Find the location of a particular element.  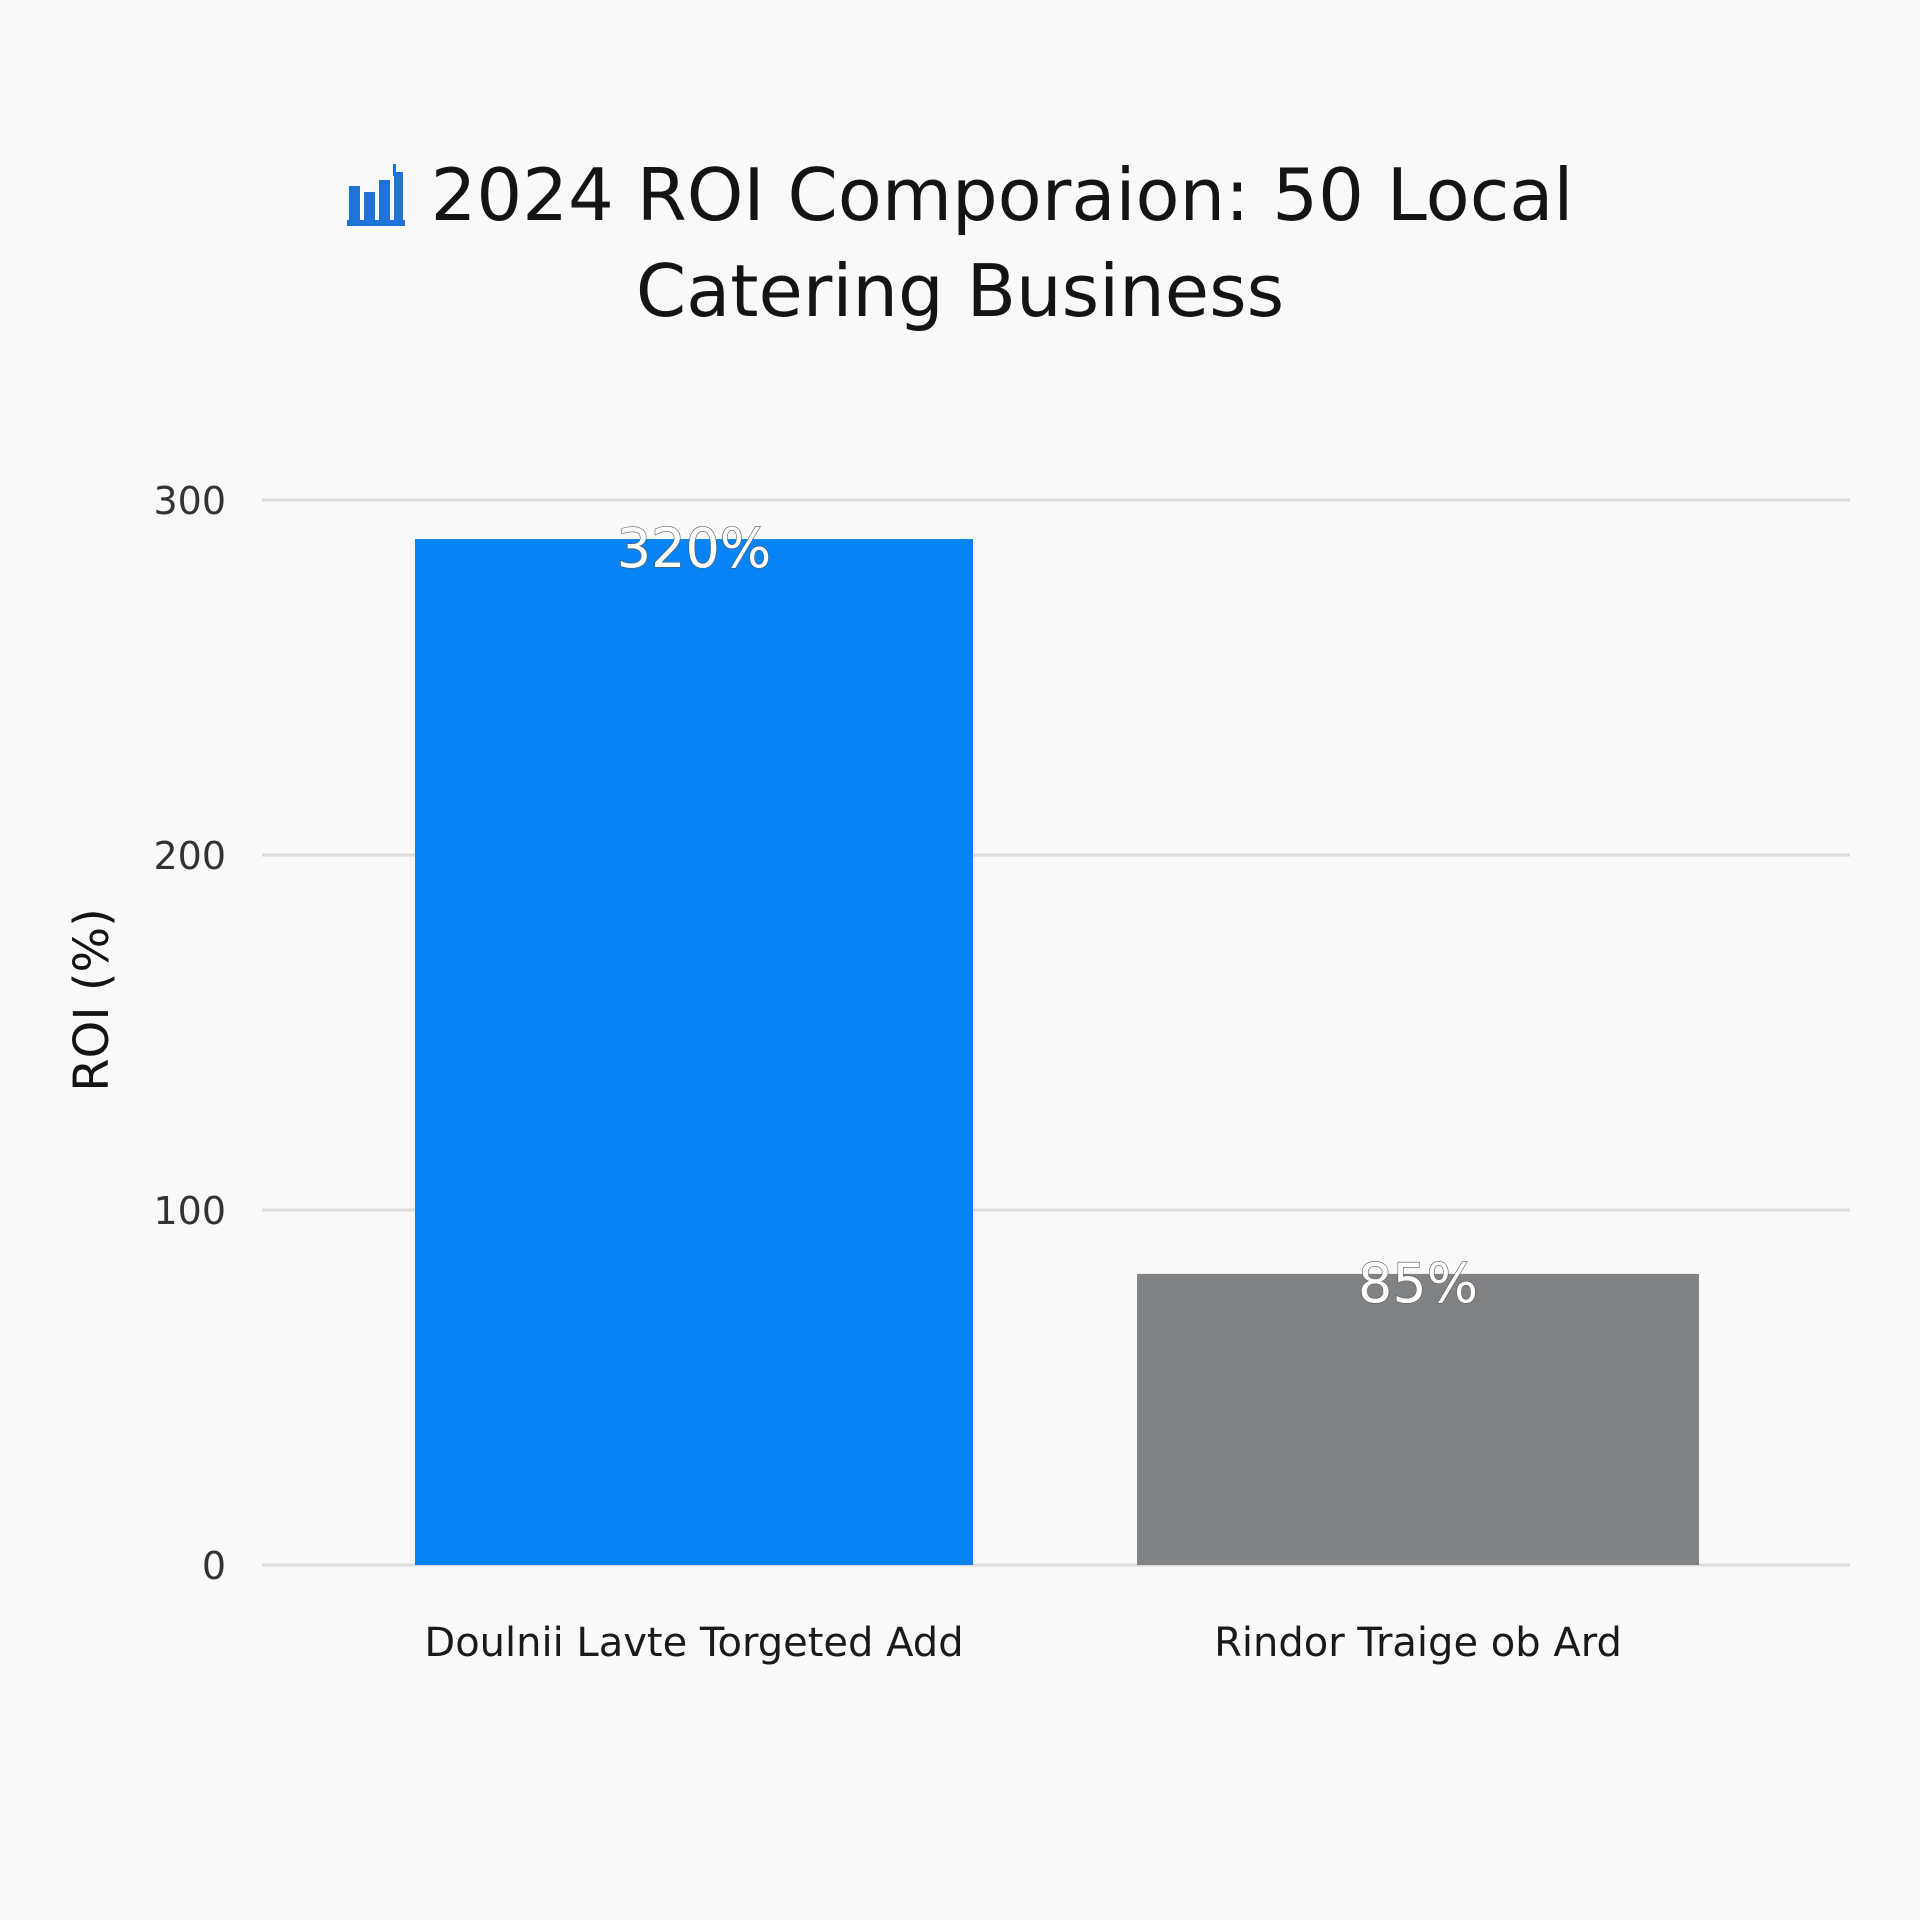

chart-title-text-1: 2024 ROI Comporaion: 50 Local is located at coordinates (1002, 195).